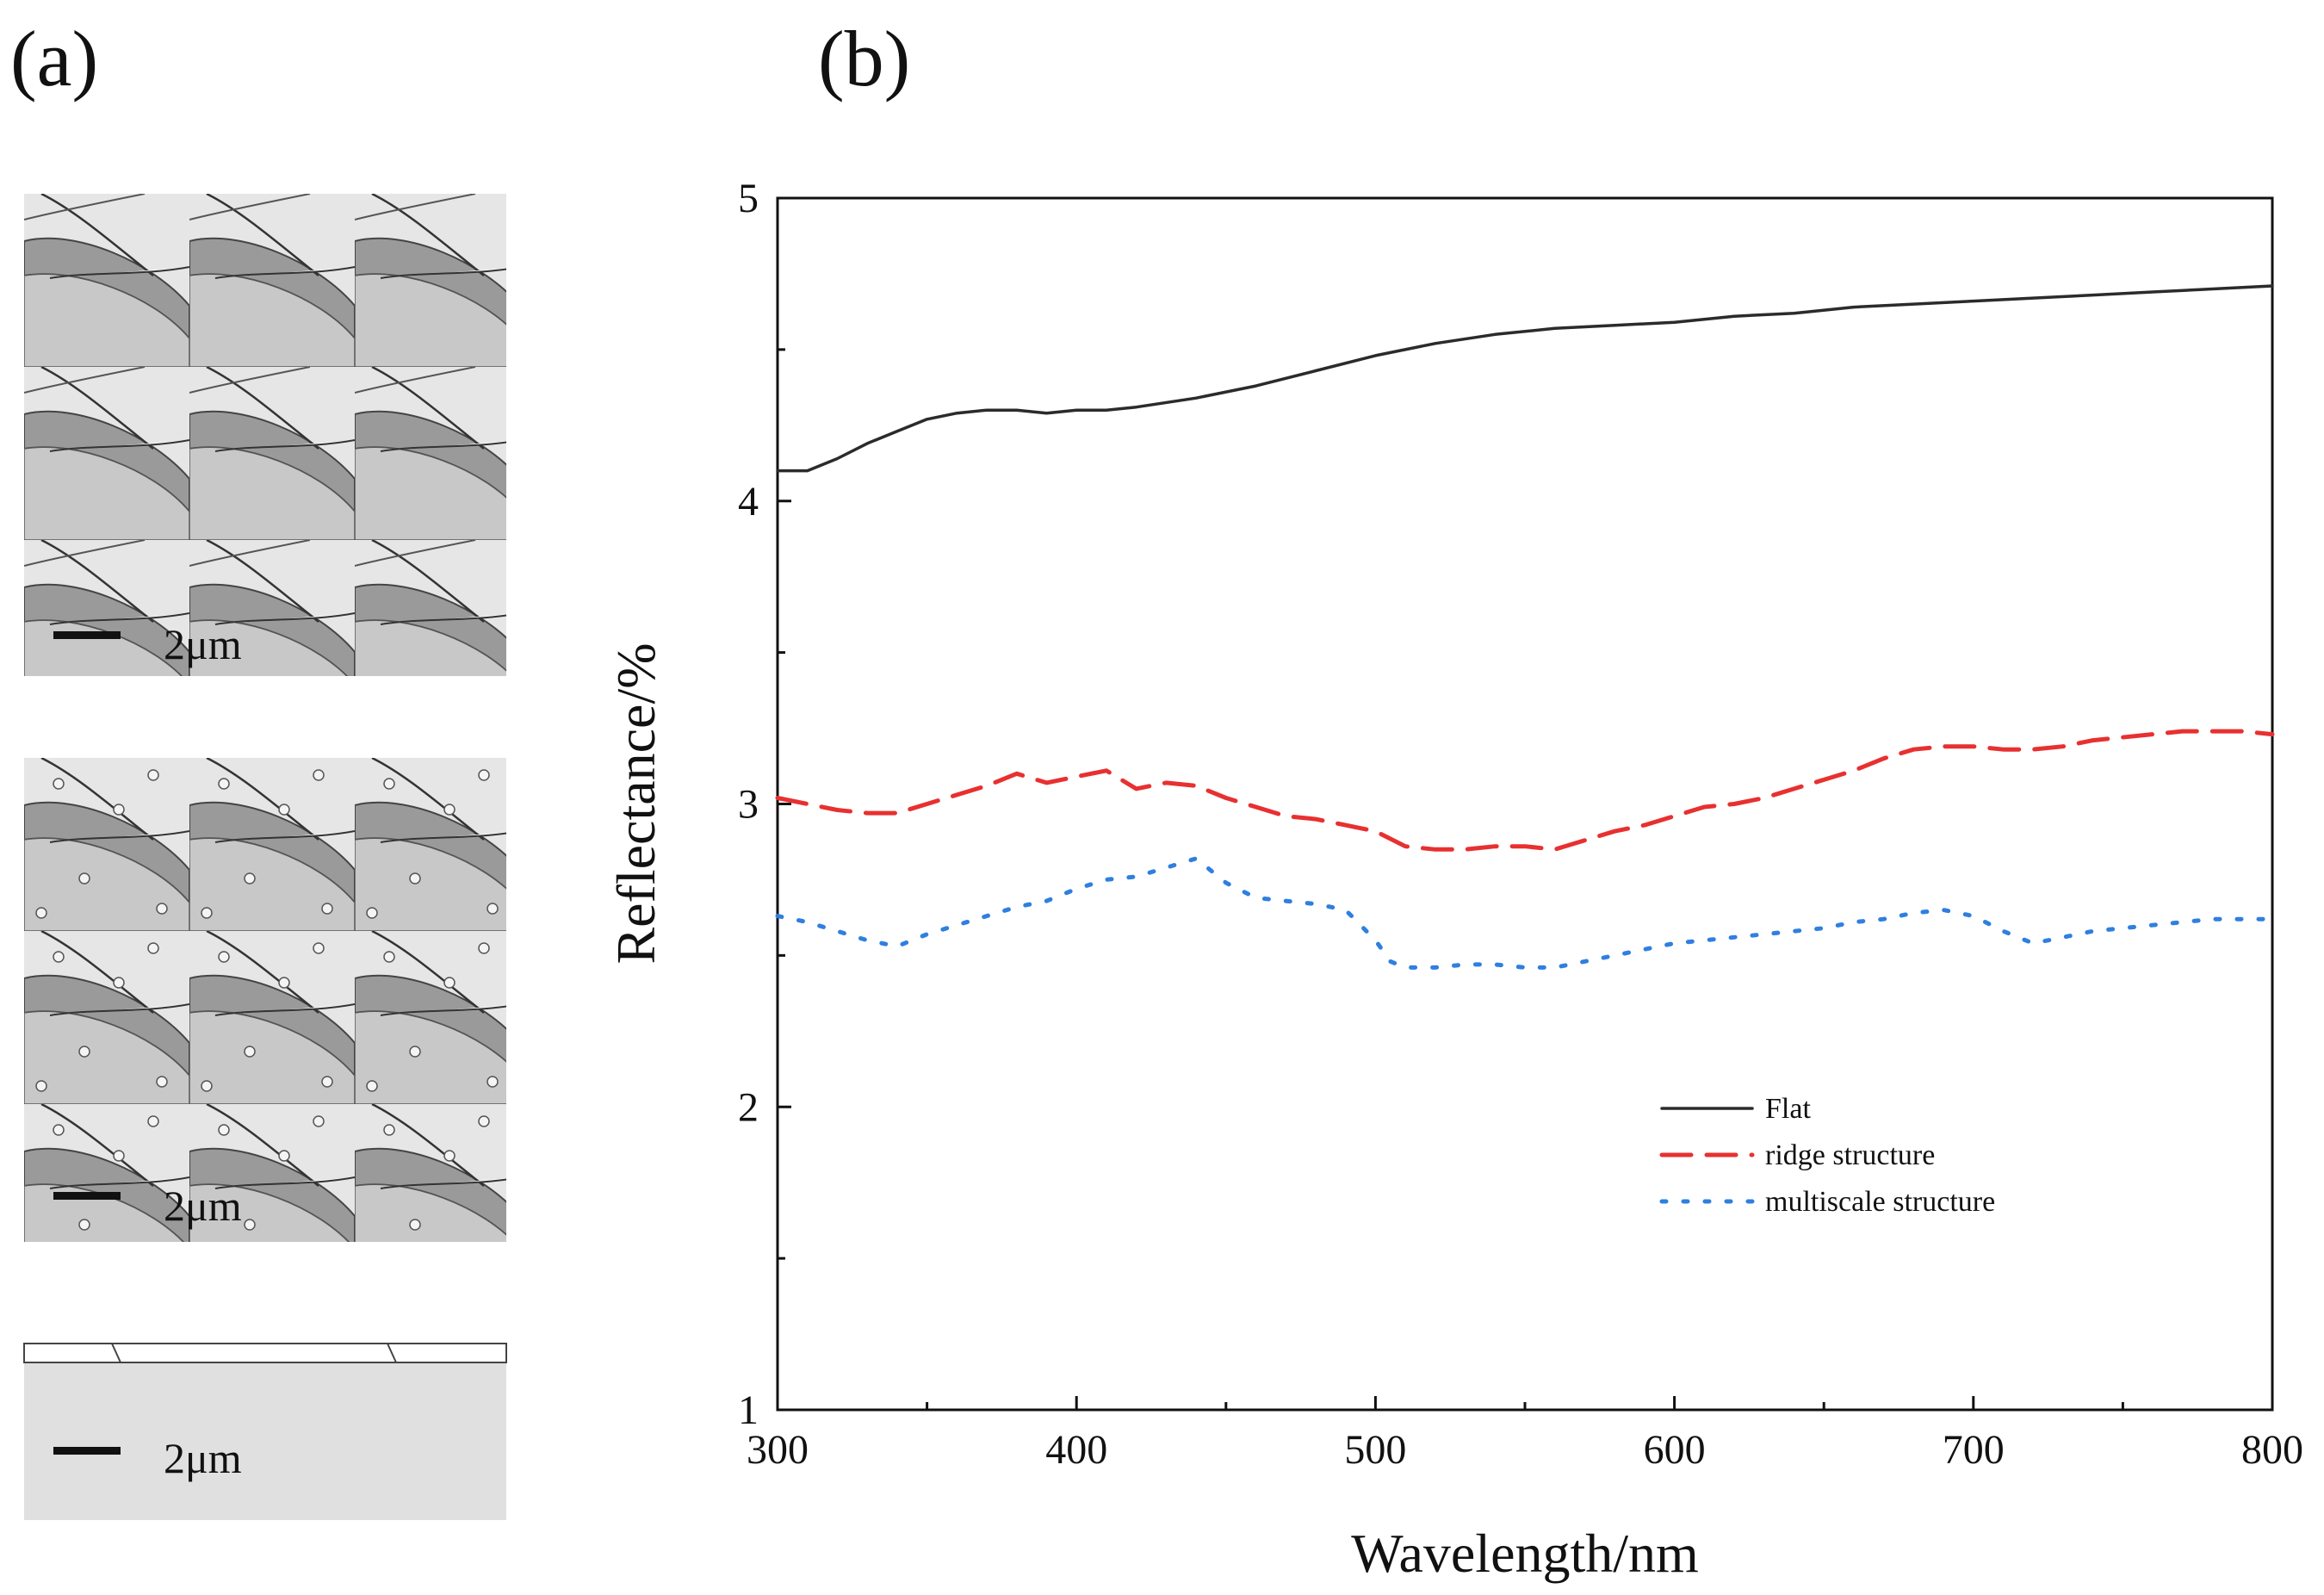 Image resolution: width=2324 pixels, height=1595 pixels. I want to click on y-tick-label: 5, so click(749, 199).